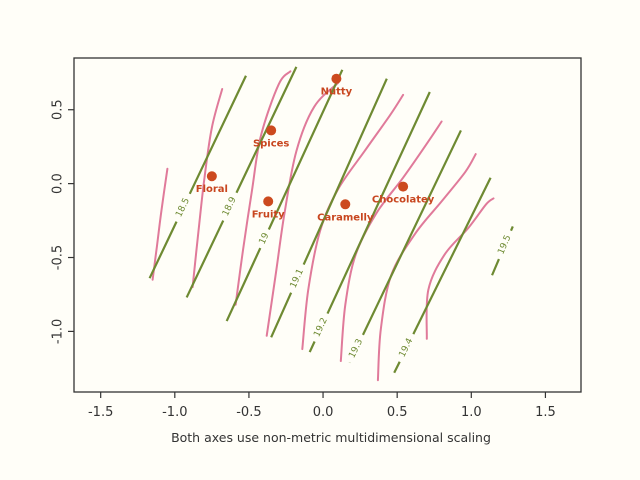 The width and height of the screenshot is (640, 480). I want to click on contour-line-19.1-lower, so click(281, 315).